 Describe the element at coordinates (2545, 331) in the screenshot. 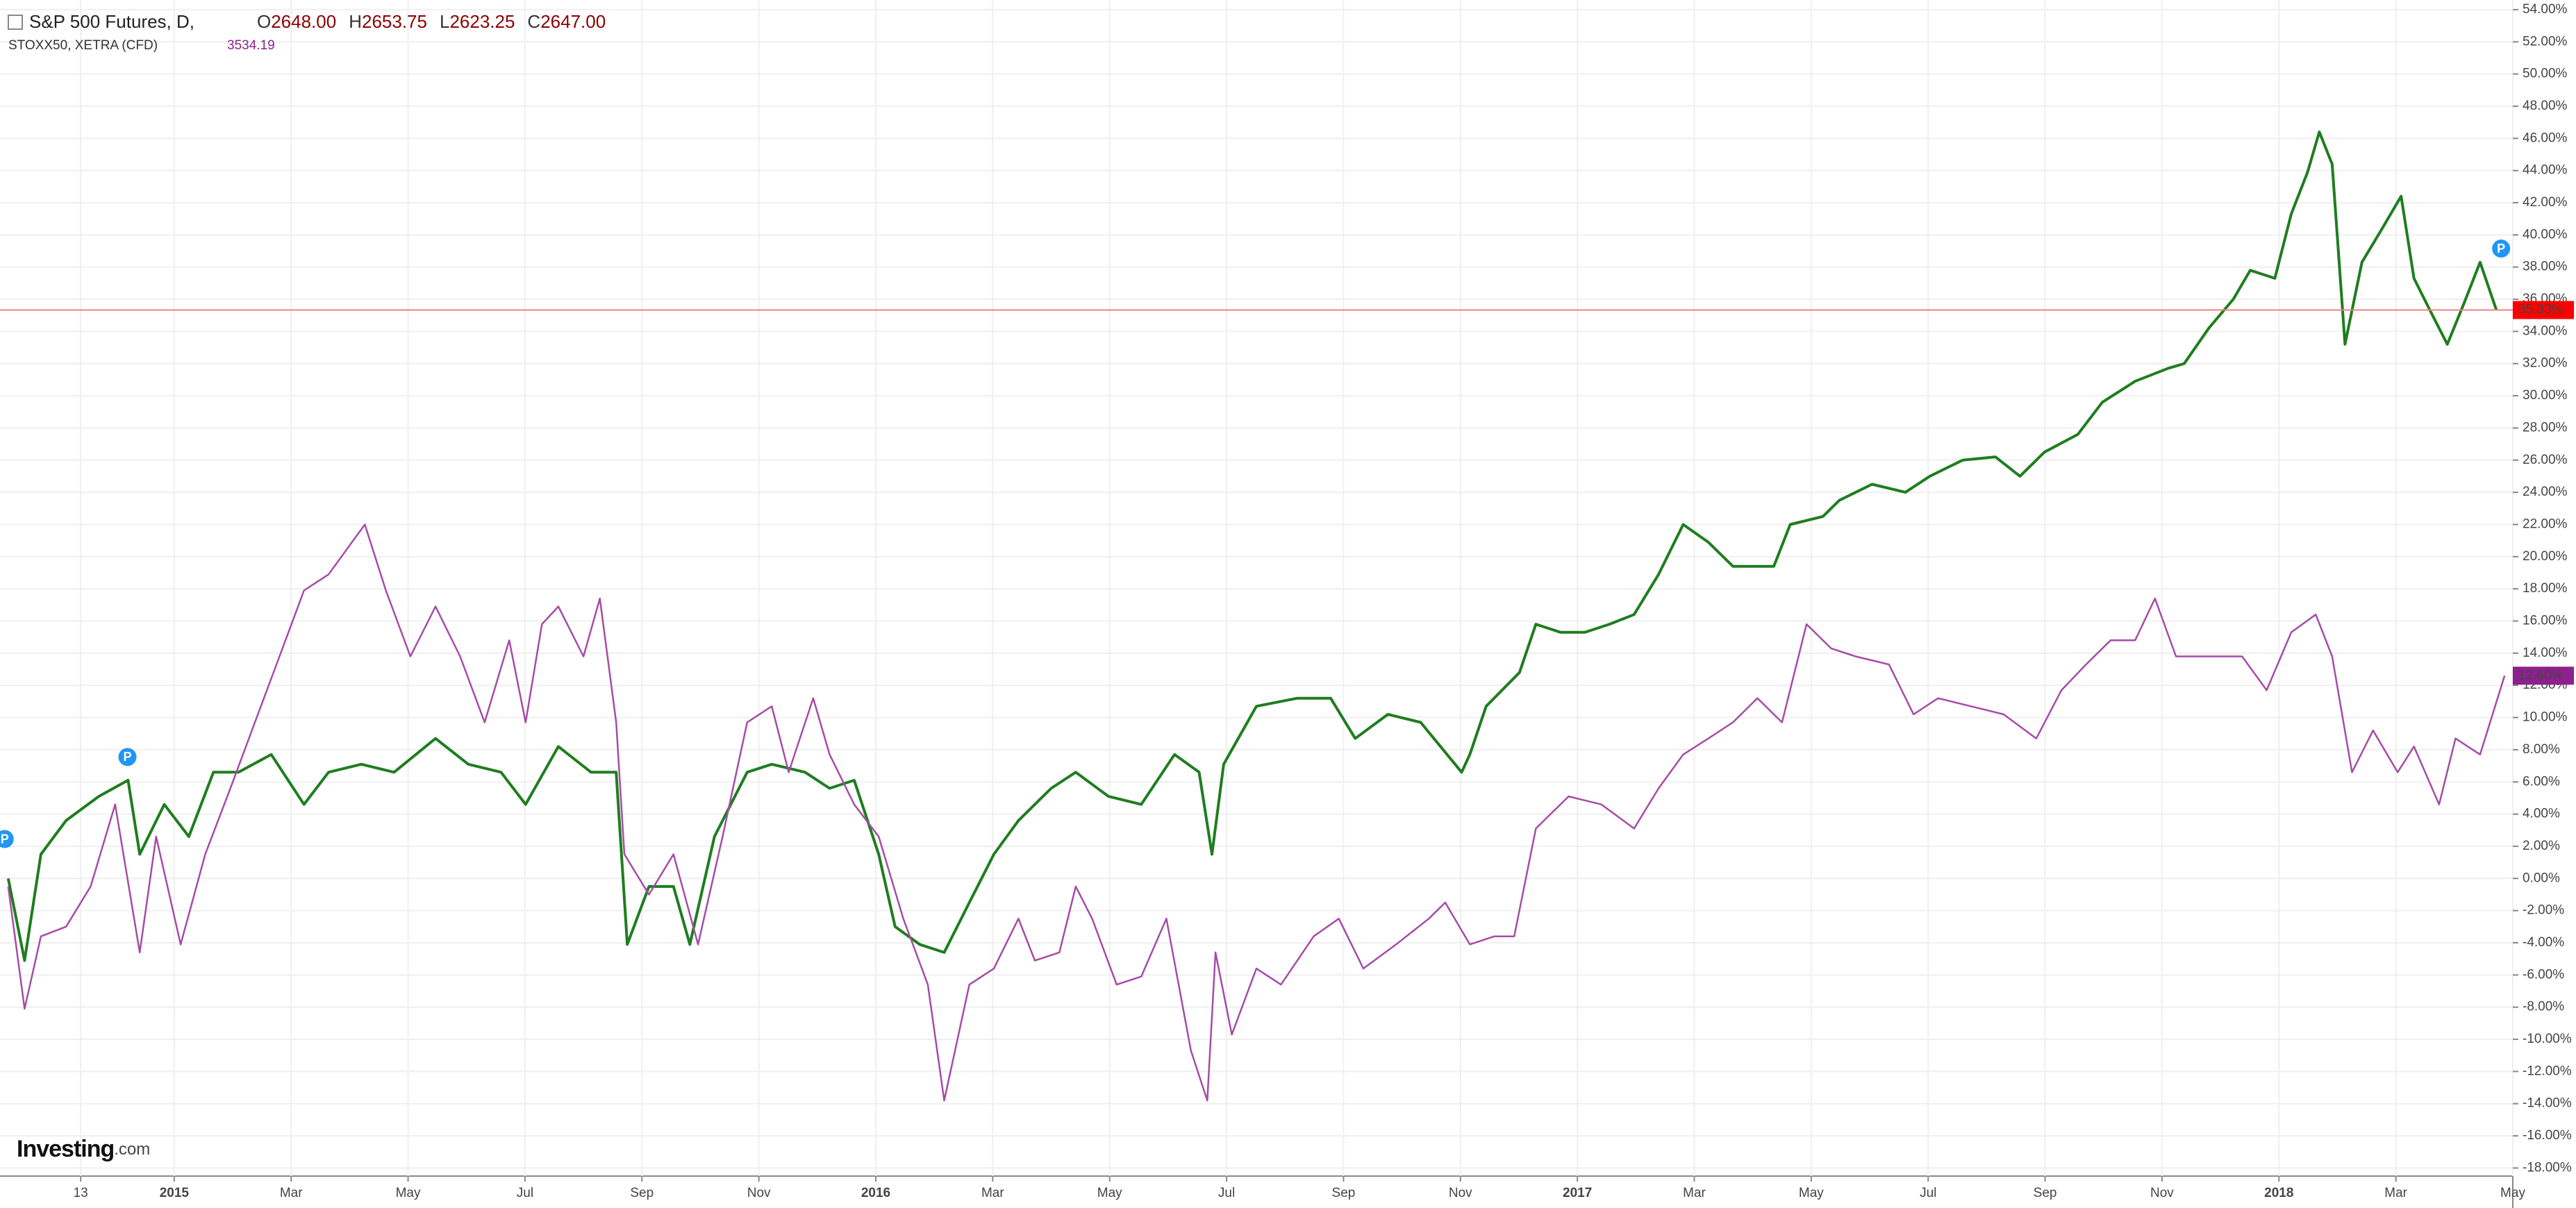

I see `y-tick-label: 34.00%` at that location.